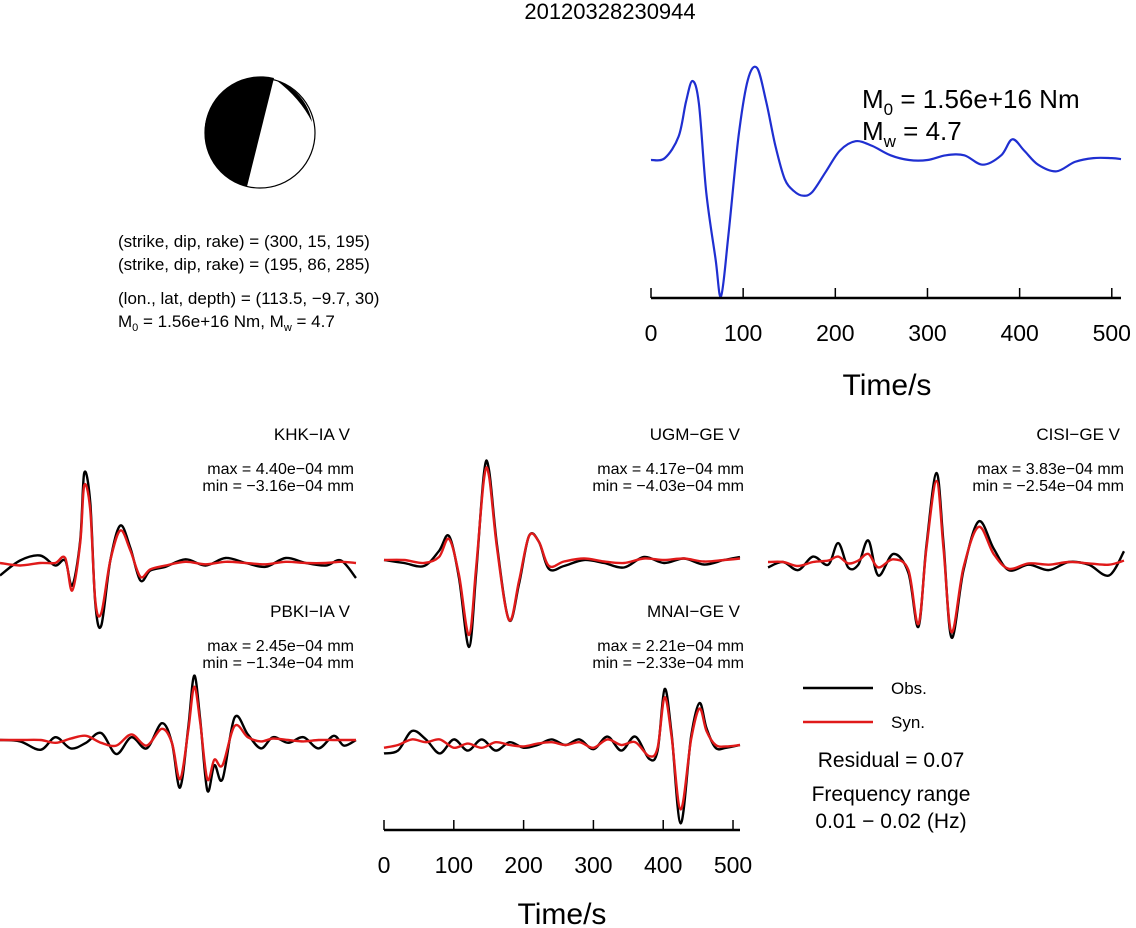 Image resolution: width=1136 pixels, height=928 pixels. What do you see at coordinates (888, 317) in the screenshot?
I see `stf-x-axis: 0 100 200 300 400 500` at bounding box center [888, 317].